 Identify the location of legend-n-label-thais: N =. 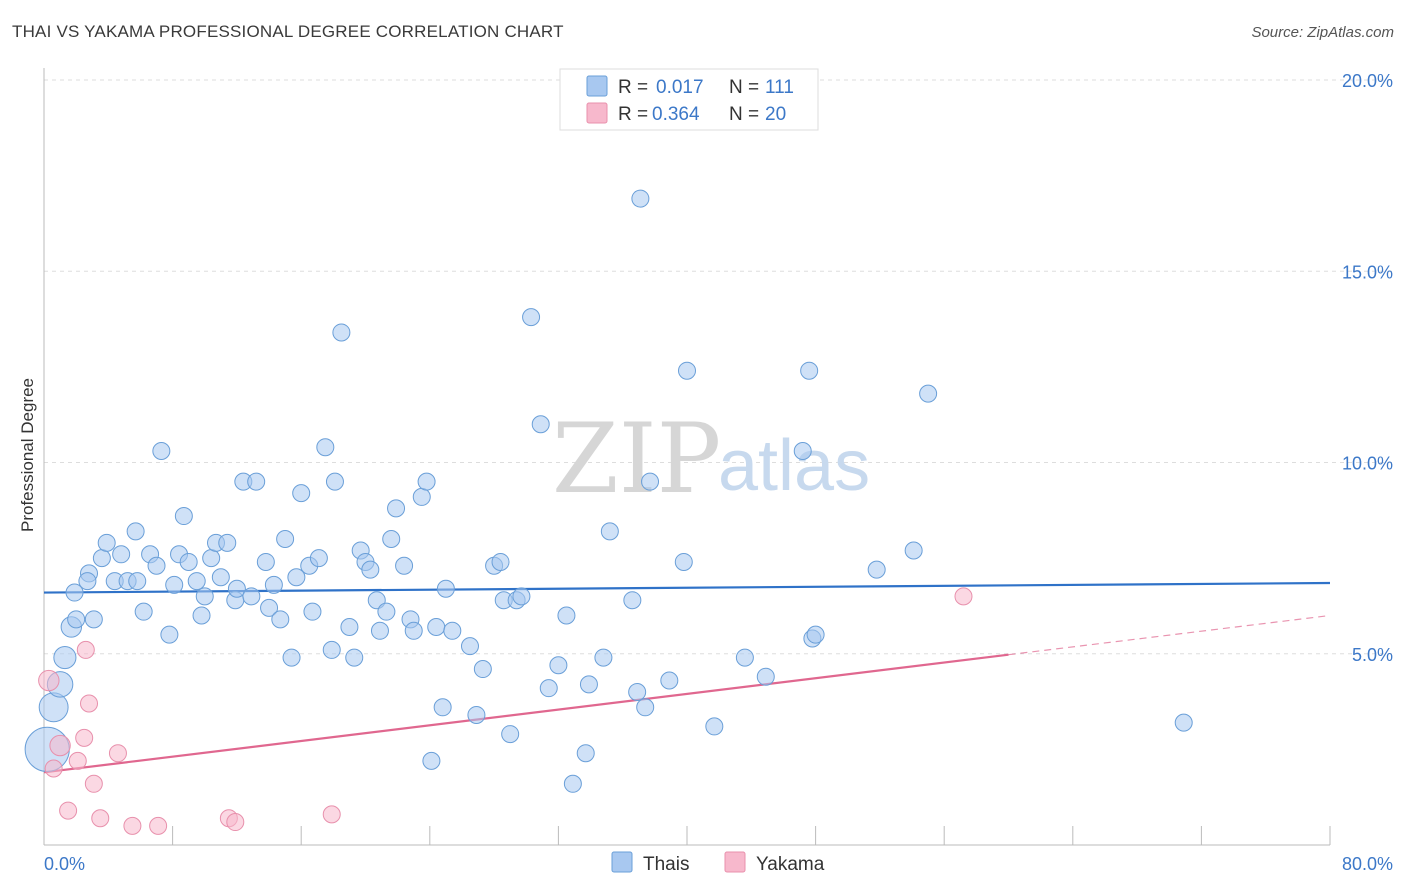
(744, 87).